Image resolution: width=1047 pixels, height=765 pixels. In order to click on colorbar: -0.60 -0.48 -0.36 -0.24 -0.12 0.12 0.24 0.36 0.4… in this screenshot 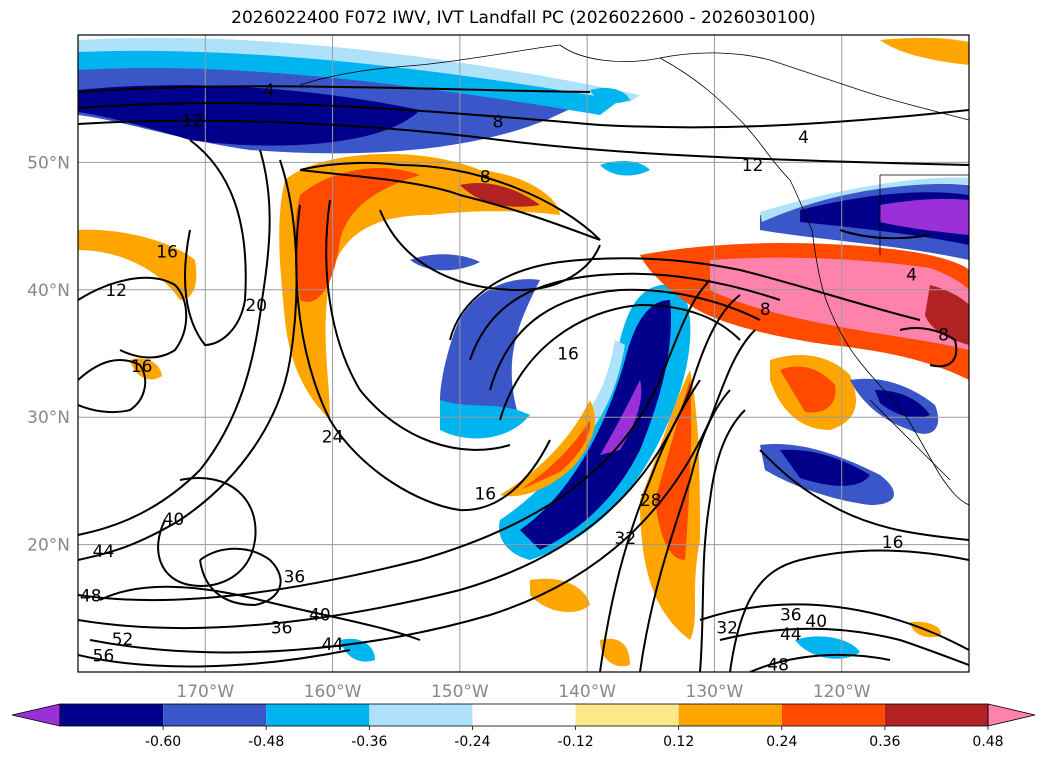, I will do `click(523, 726)`.